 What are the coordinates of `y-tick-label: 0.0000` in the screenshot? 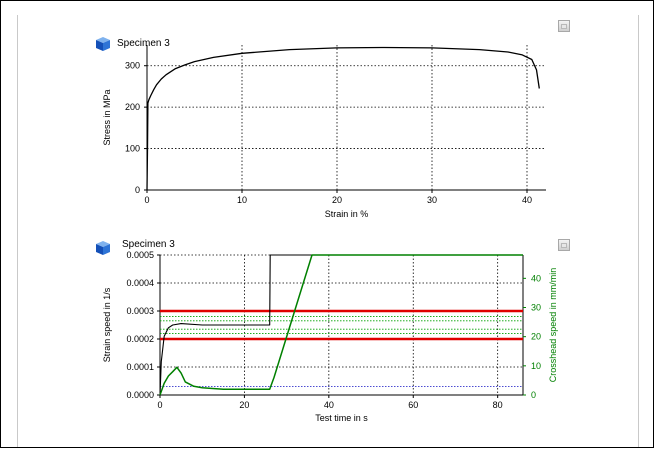 It's located at (140, 395).